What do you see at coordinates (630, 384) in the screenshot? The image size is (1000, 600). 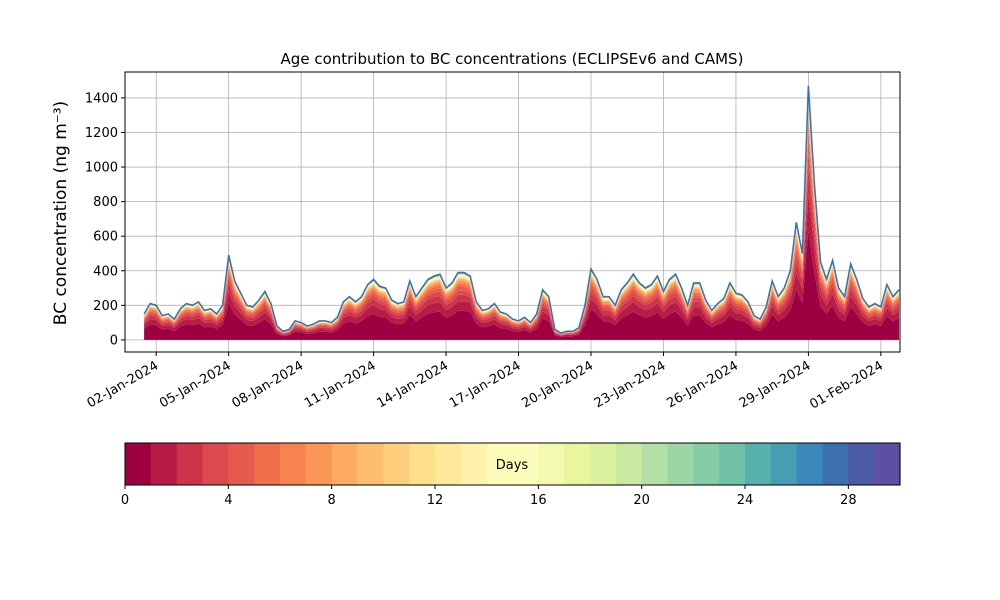 I see `x-tick-label: 23-Jan-2024` at bounding box center [630, 384].